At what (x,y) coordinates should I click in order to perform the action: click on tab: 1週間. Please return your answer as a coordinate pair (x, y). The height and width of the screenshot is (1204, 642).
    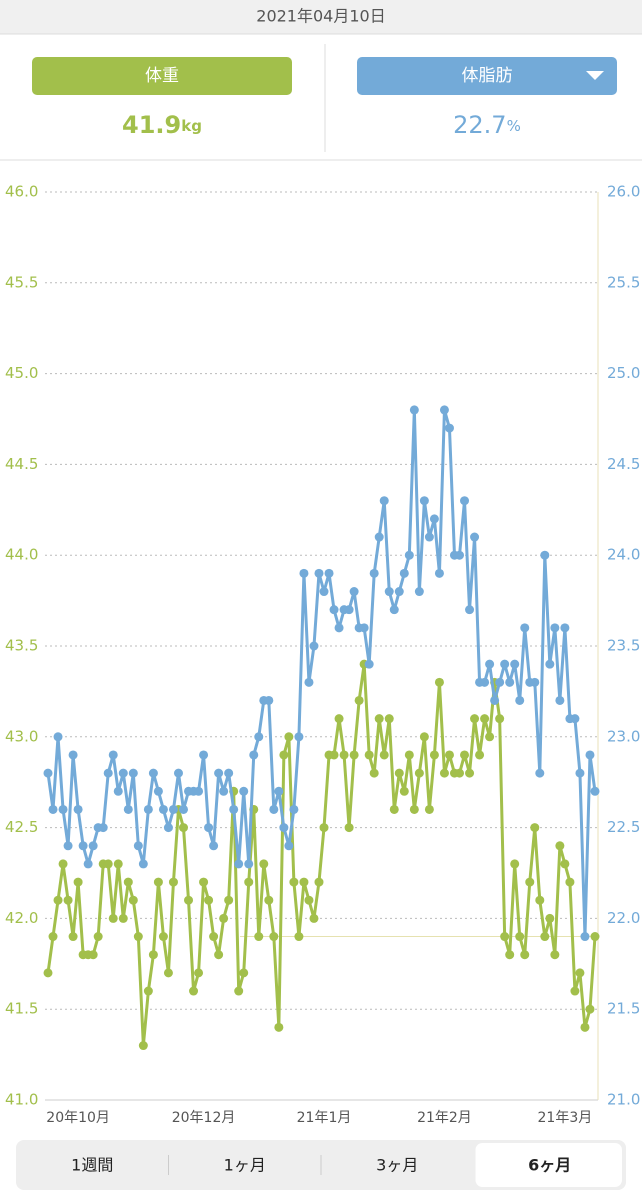
    Looking at the image, I should click on (92, 1165).